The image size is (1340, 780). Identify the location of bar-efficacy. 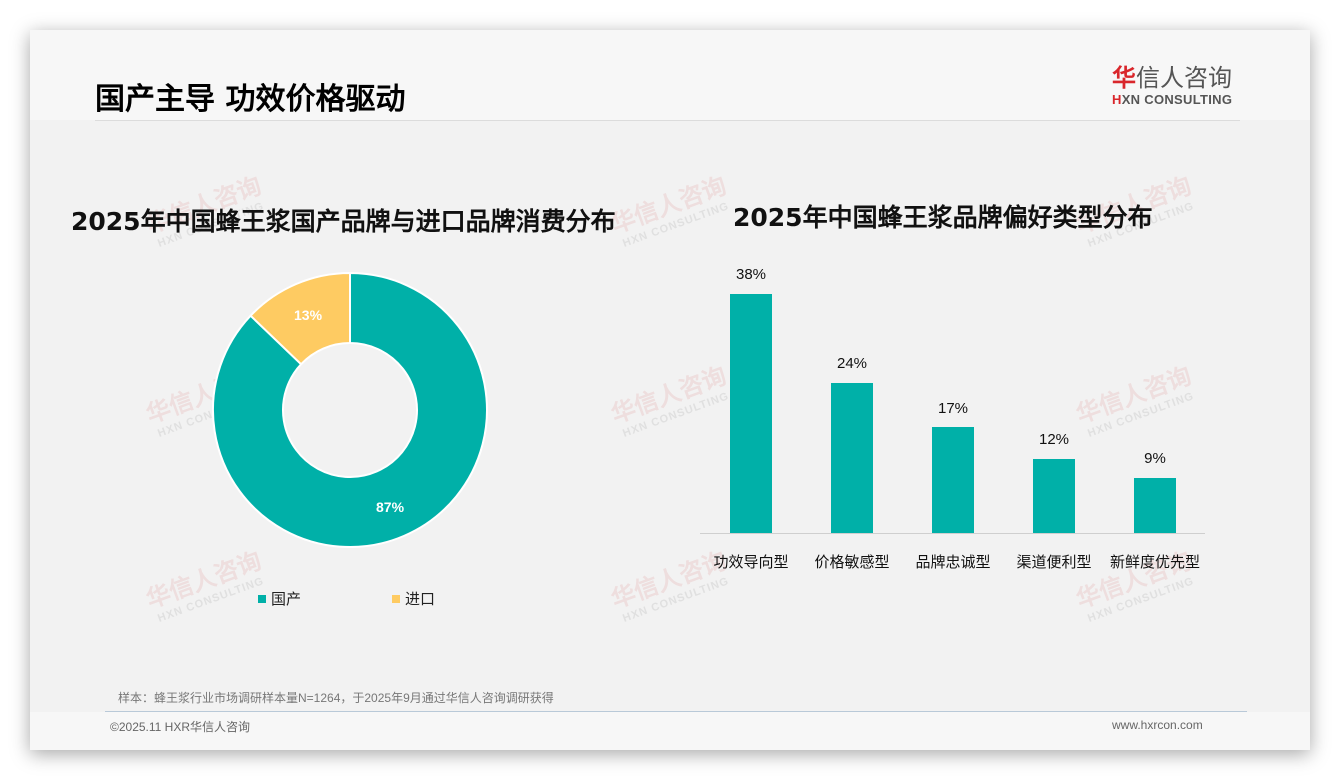
(751, 413).